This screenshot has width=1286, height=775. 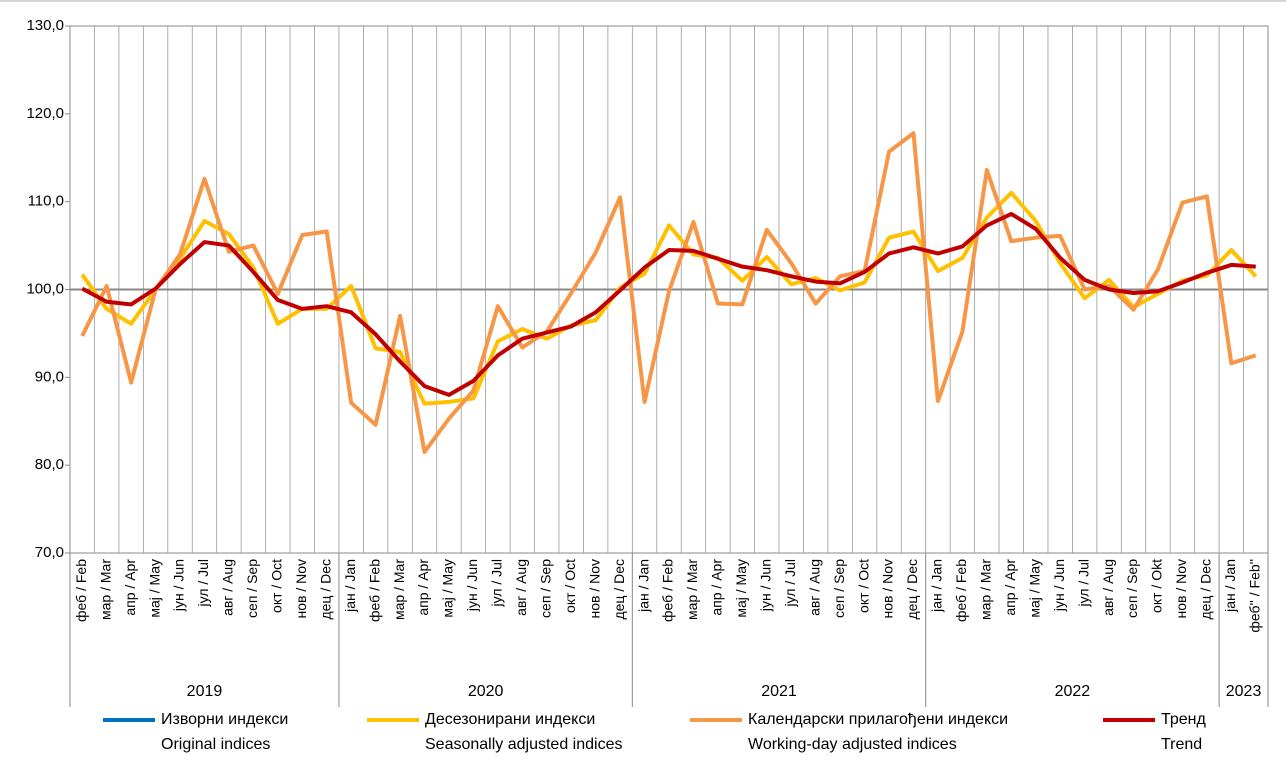 What do you see at coordinates (45, 25) in the screenshot?
I see `y-tick-label: 130,0` at bounding box center [45, 25].